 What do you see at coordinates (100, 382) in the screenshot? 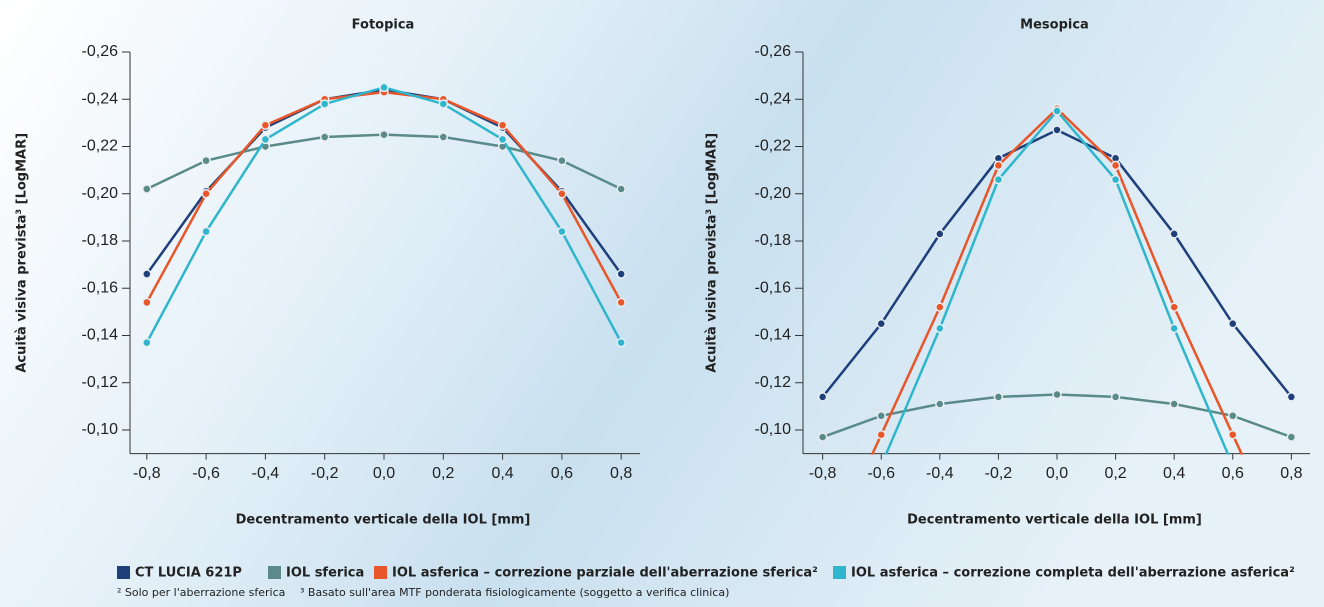
I see `y-tick-label: -0,12` at bounding box center [100, 382].